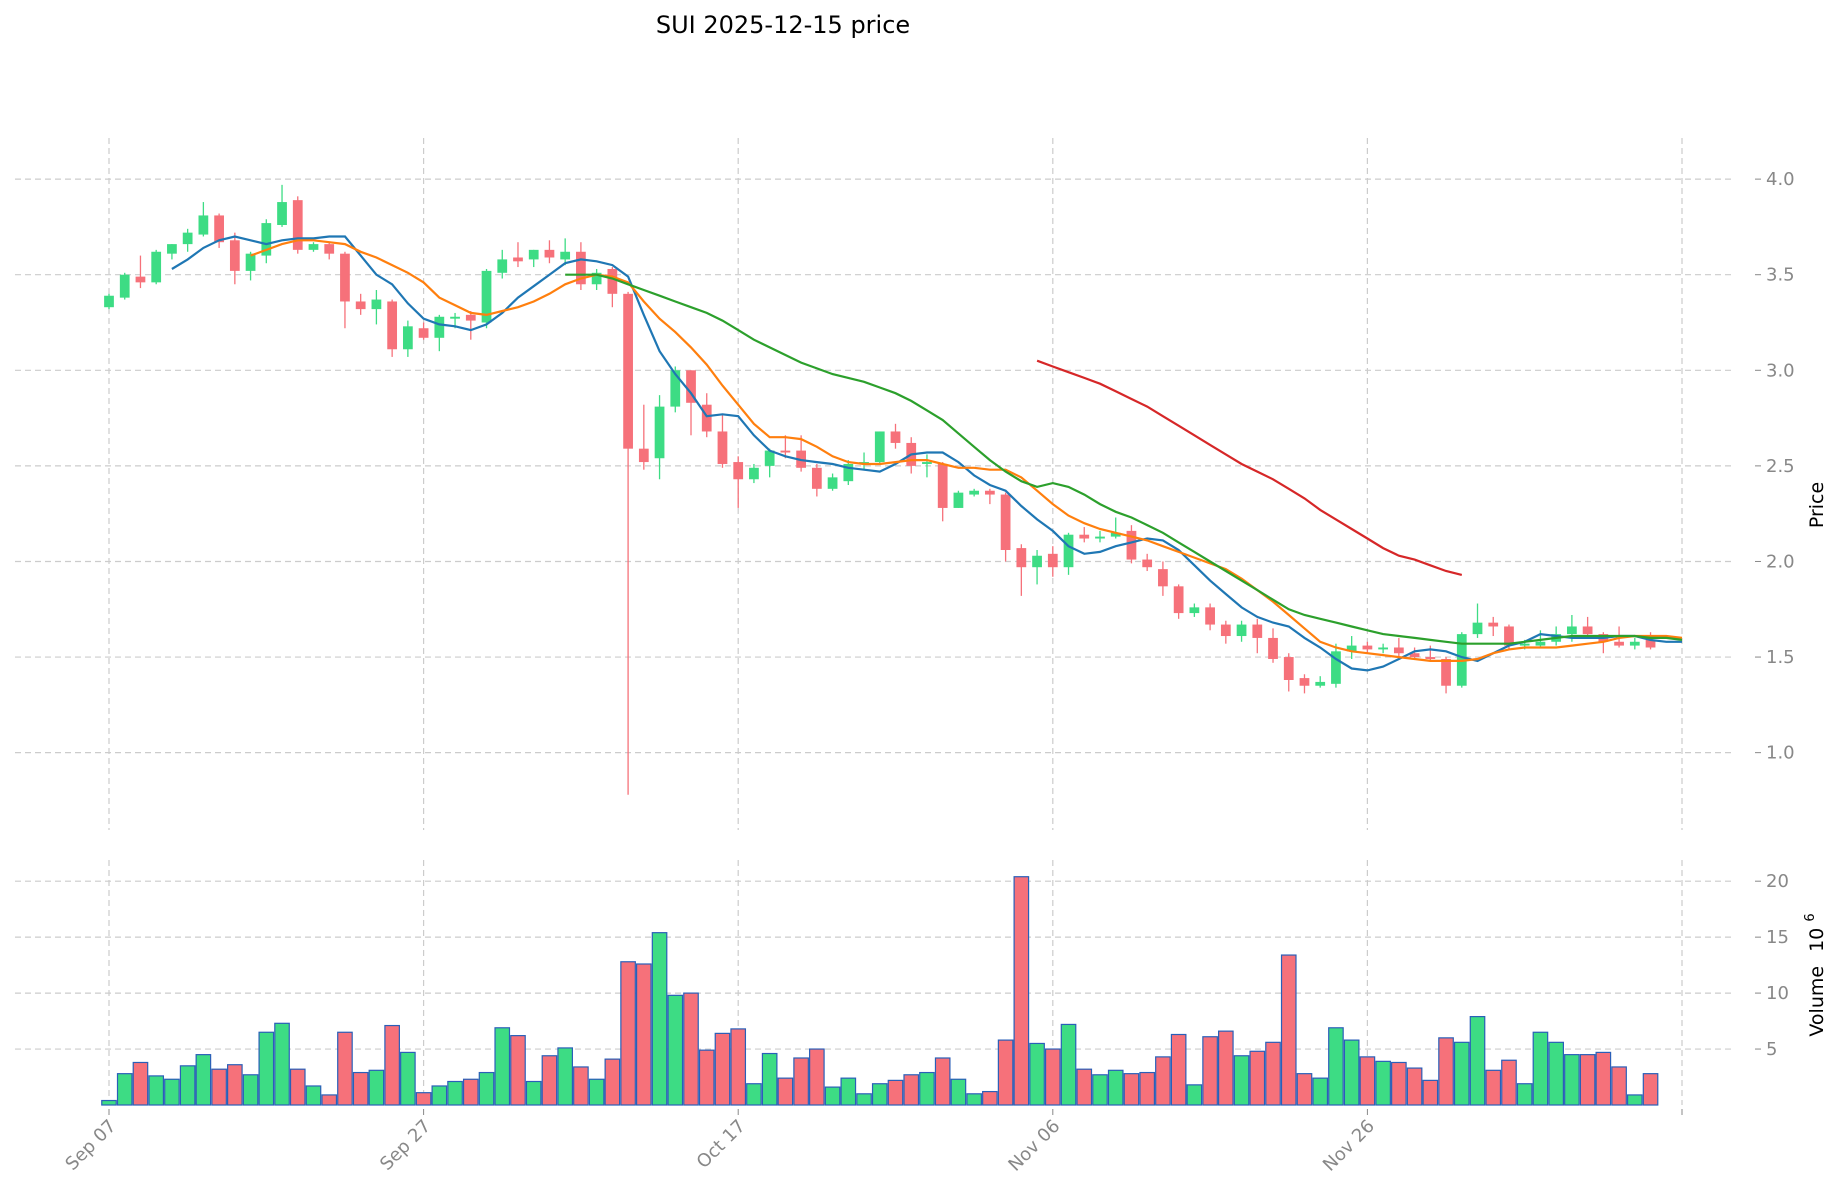 This screenshot has width=1834, height=1202. Describe the element at coordinates (1810, 917) in the screenshot. I see `volume-axis-exponent-power: 6` at that location.